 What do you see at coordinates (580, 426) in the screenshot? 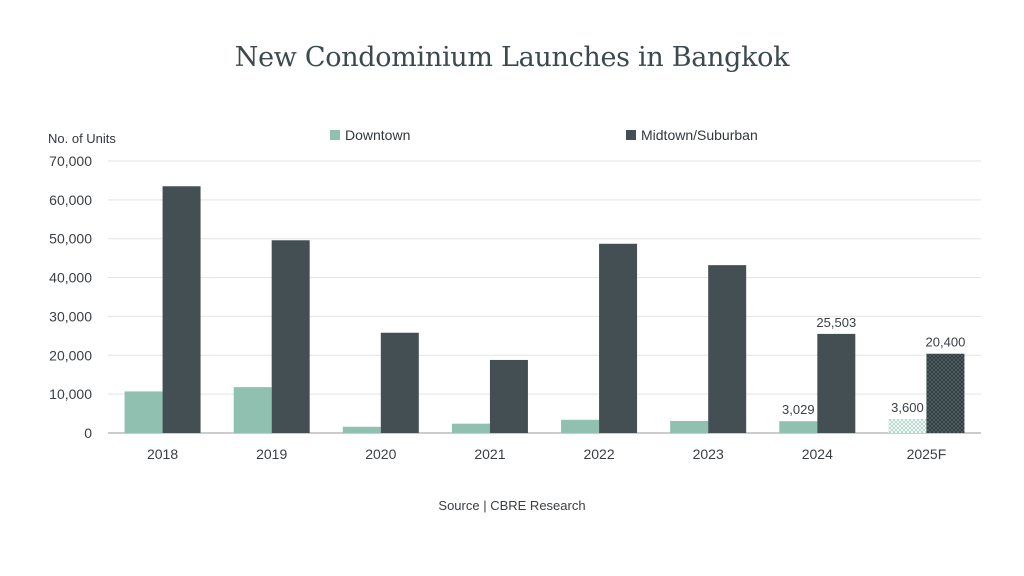
I see `bar-downtown-2022` at bounding box center [580, 426].